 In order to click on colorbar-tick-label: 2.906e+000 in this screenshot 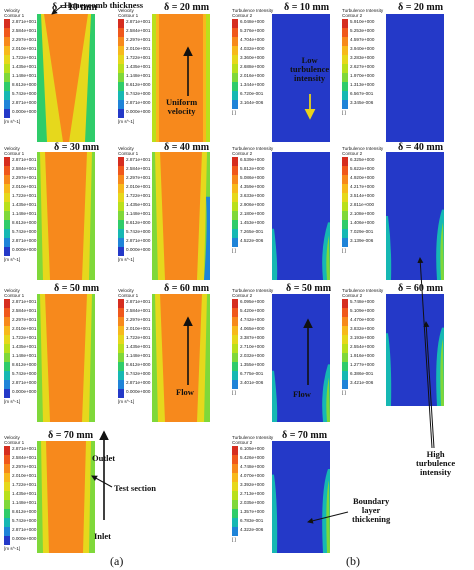, I will do `click(252, 204)`.